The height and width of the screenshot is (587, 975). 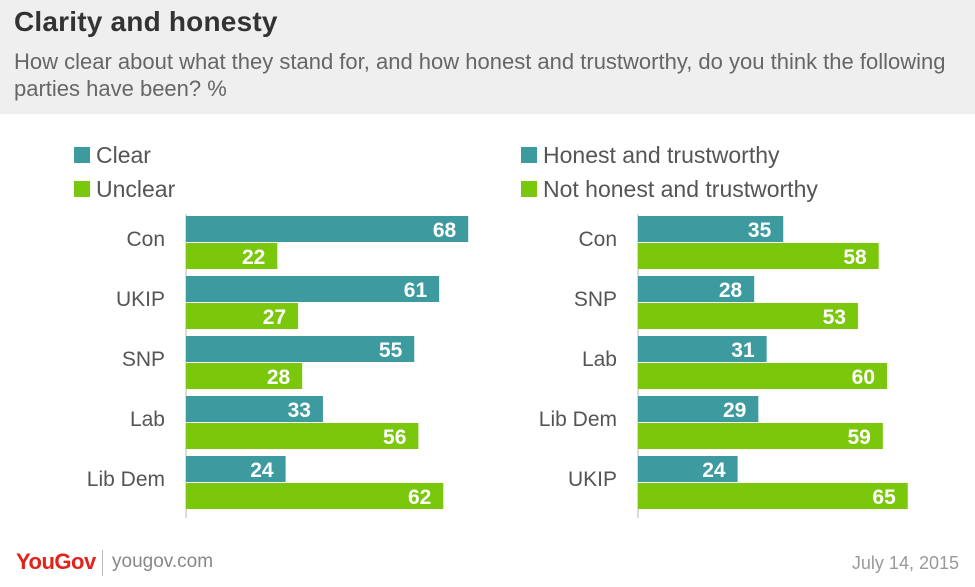 What do you see at coordinates (858, 437) in the screenshot?
I see `data-label: 59` at bounding box center [858, 437].